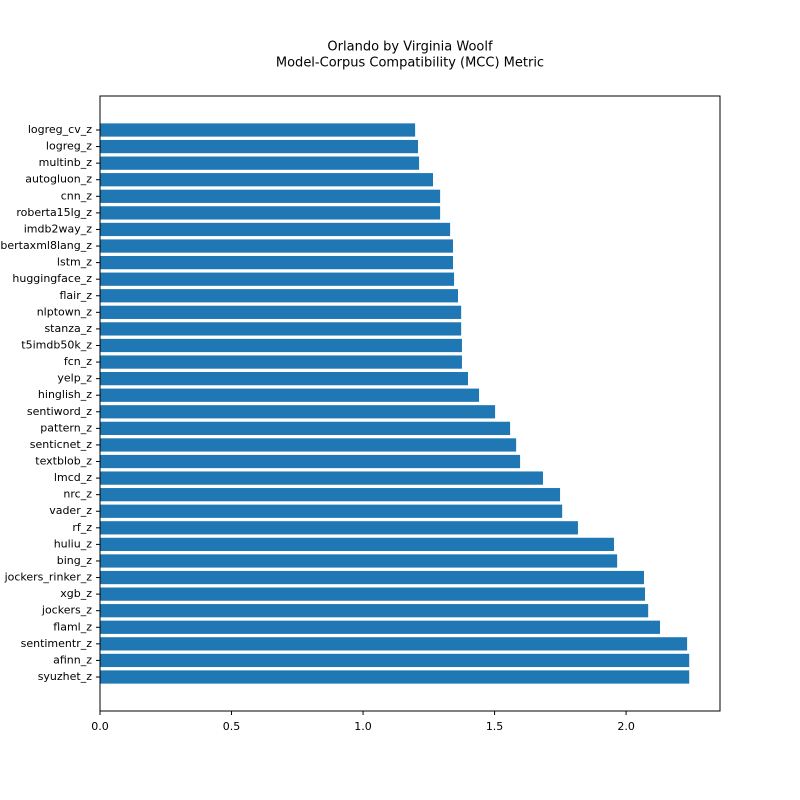 This screenshot has height=800, width=800. What do you see at coordinates (74, 560) in the screenshot?
I see `y-tick-label: bing_z` at bounding box center [74, 560].